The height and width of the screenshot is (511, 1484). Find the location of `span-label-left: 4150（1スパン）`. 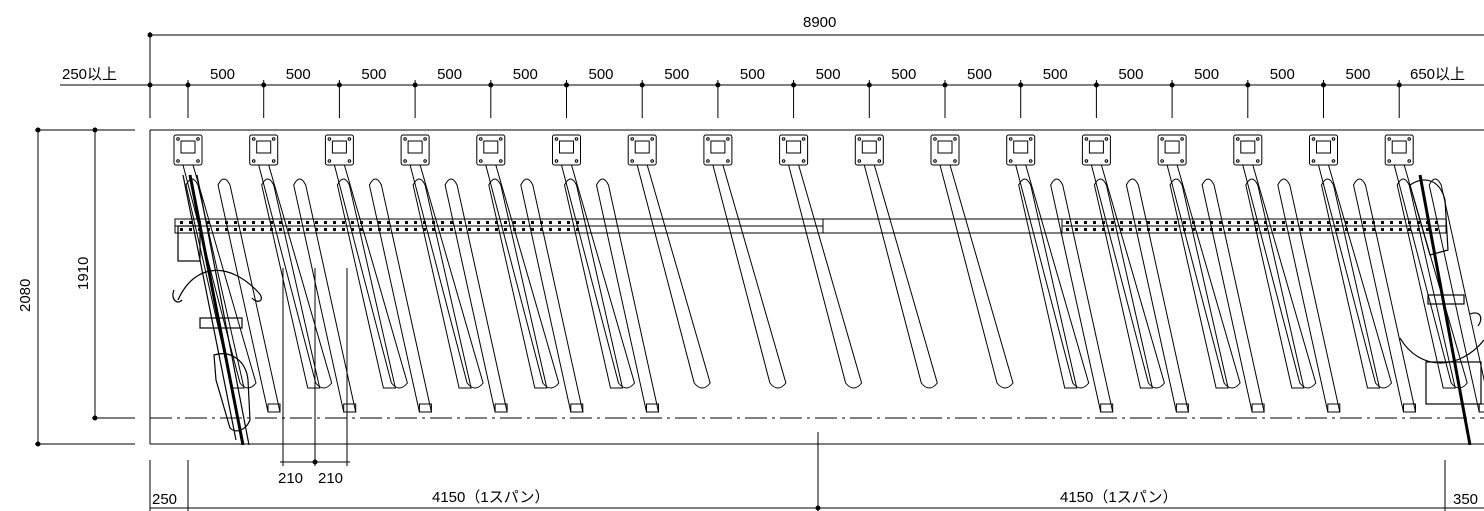

span-label-left: 4150（1スパン） is located at coordinates (490, 497).